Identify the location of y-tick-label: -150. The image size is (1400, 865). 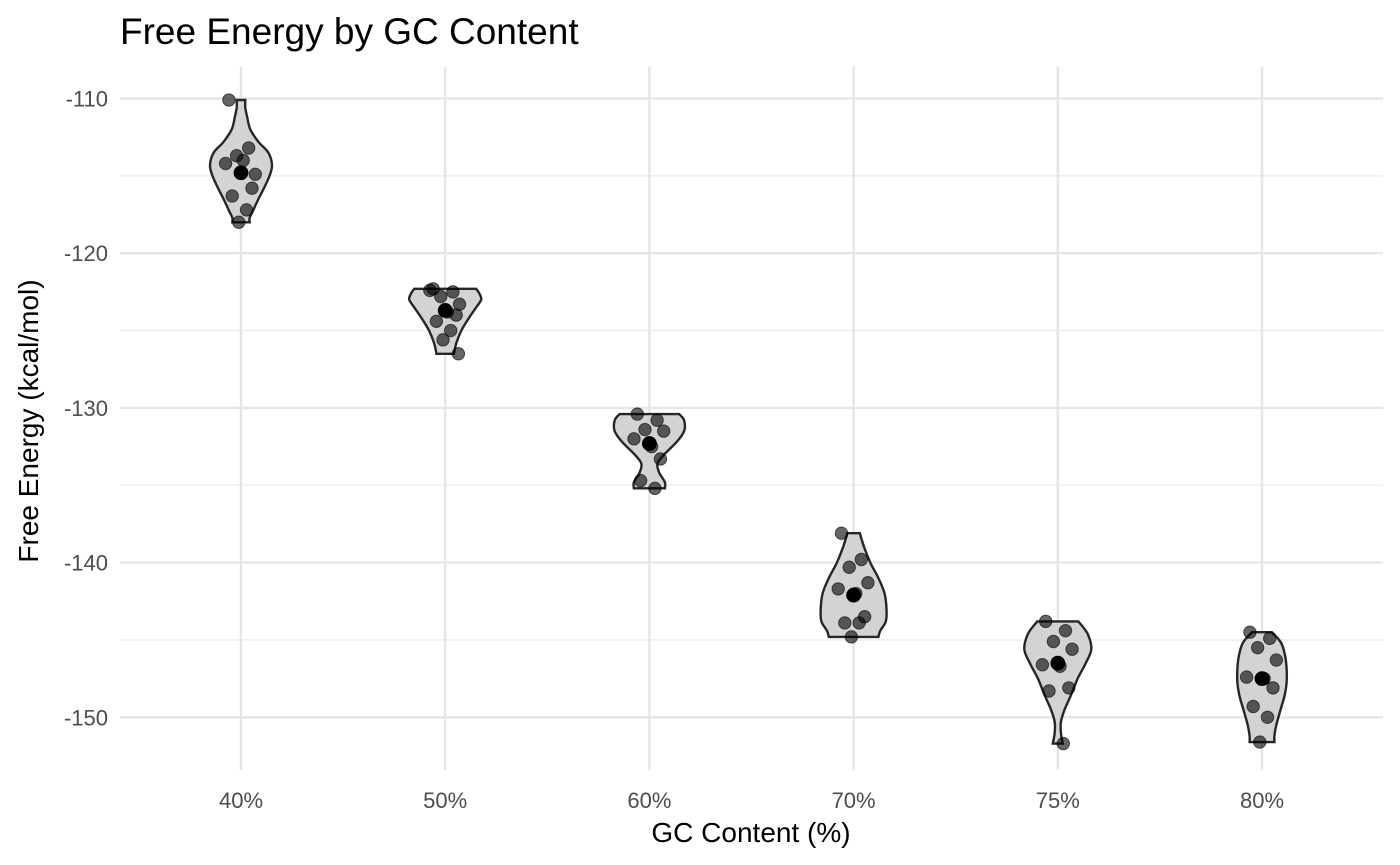
(86, 717).